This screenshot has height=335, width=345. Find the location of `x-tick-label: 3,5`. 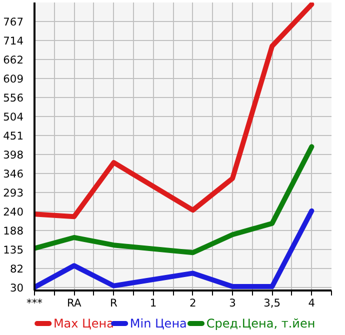

x-tick-label: 3,5 is located at coordinates (272, 303).